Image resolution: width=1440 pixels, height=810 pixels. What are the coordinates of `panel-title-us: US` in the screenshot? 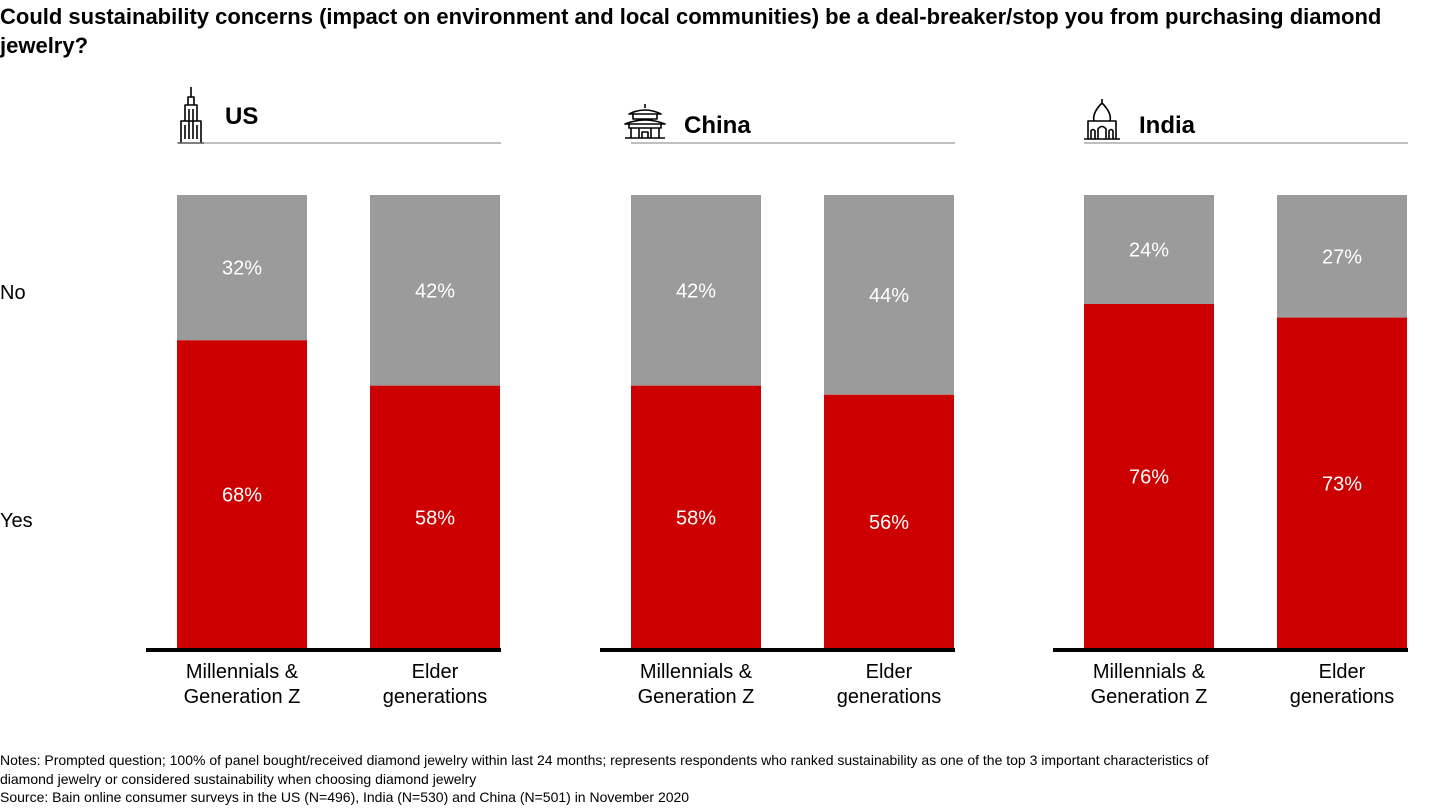 It's located at (241, 116).